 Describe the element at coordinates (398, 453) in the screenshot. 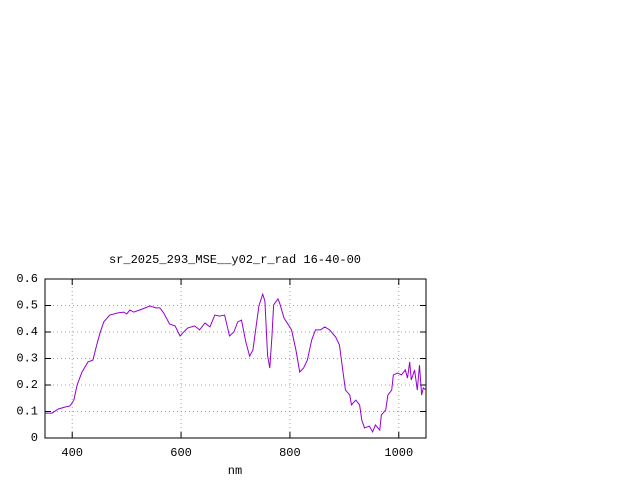

I see `x-tick-label: 1000` at that location.